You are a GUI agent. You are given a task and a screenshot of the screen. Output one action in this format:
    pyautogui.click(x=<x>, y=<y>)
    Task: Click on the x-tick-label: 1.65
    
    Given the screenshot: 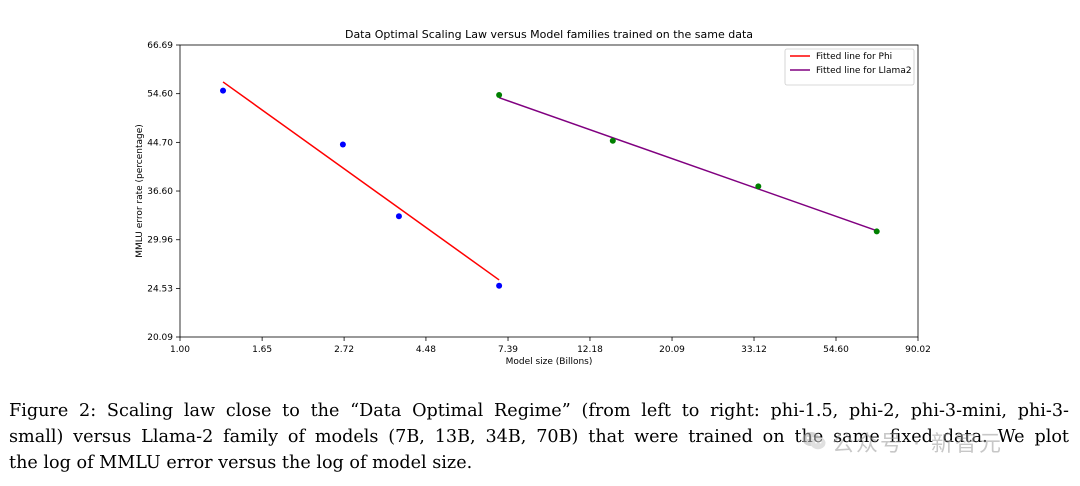 What is the action you would take?
    pyautogui.click(x=262, y=350)
    